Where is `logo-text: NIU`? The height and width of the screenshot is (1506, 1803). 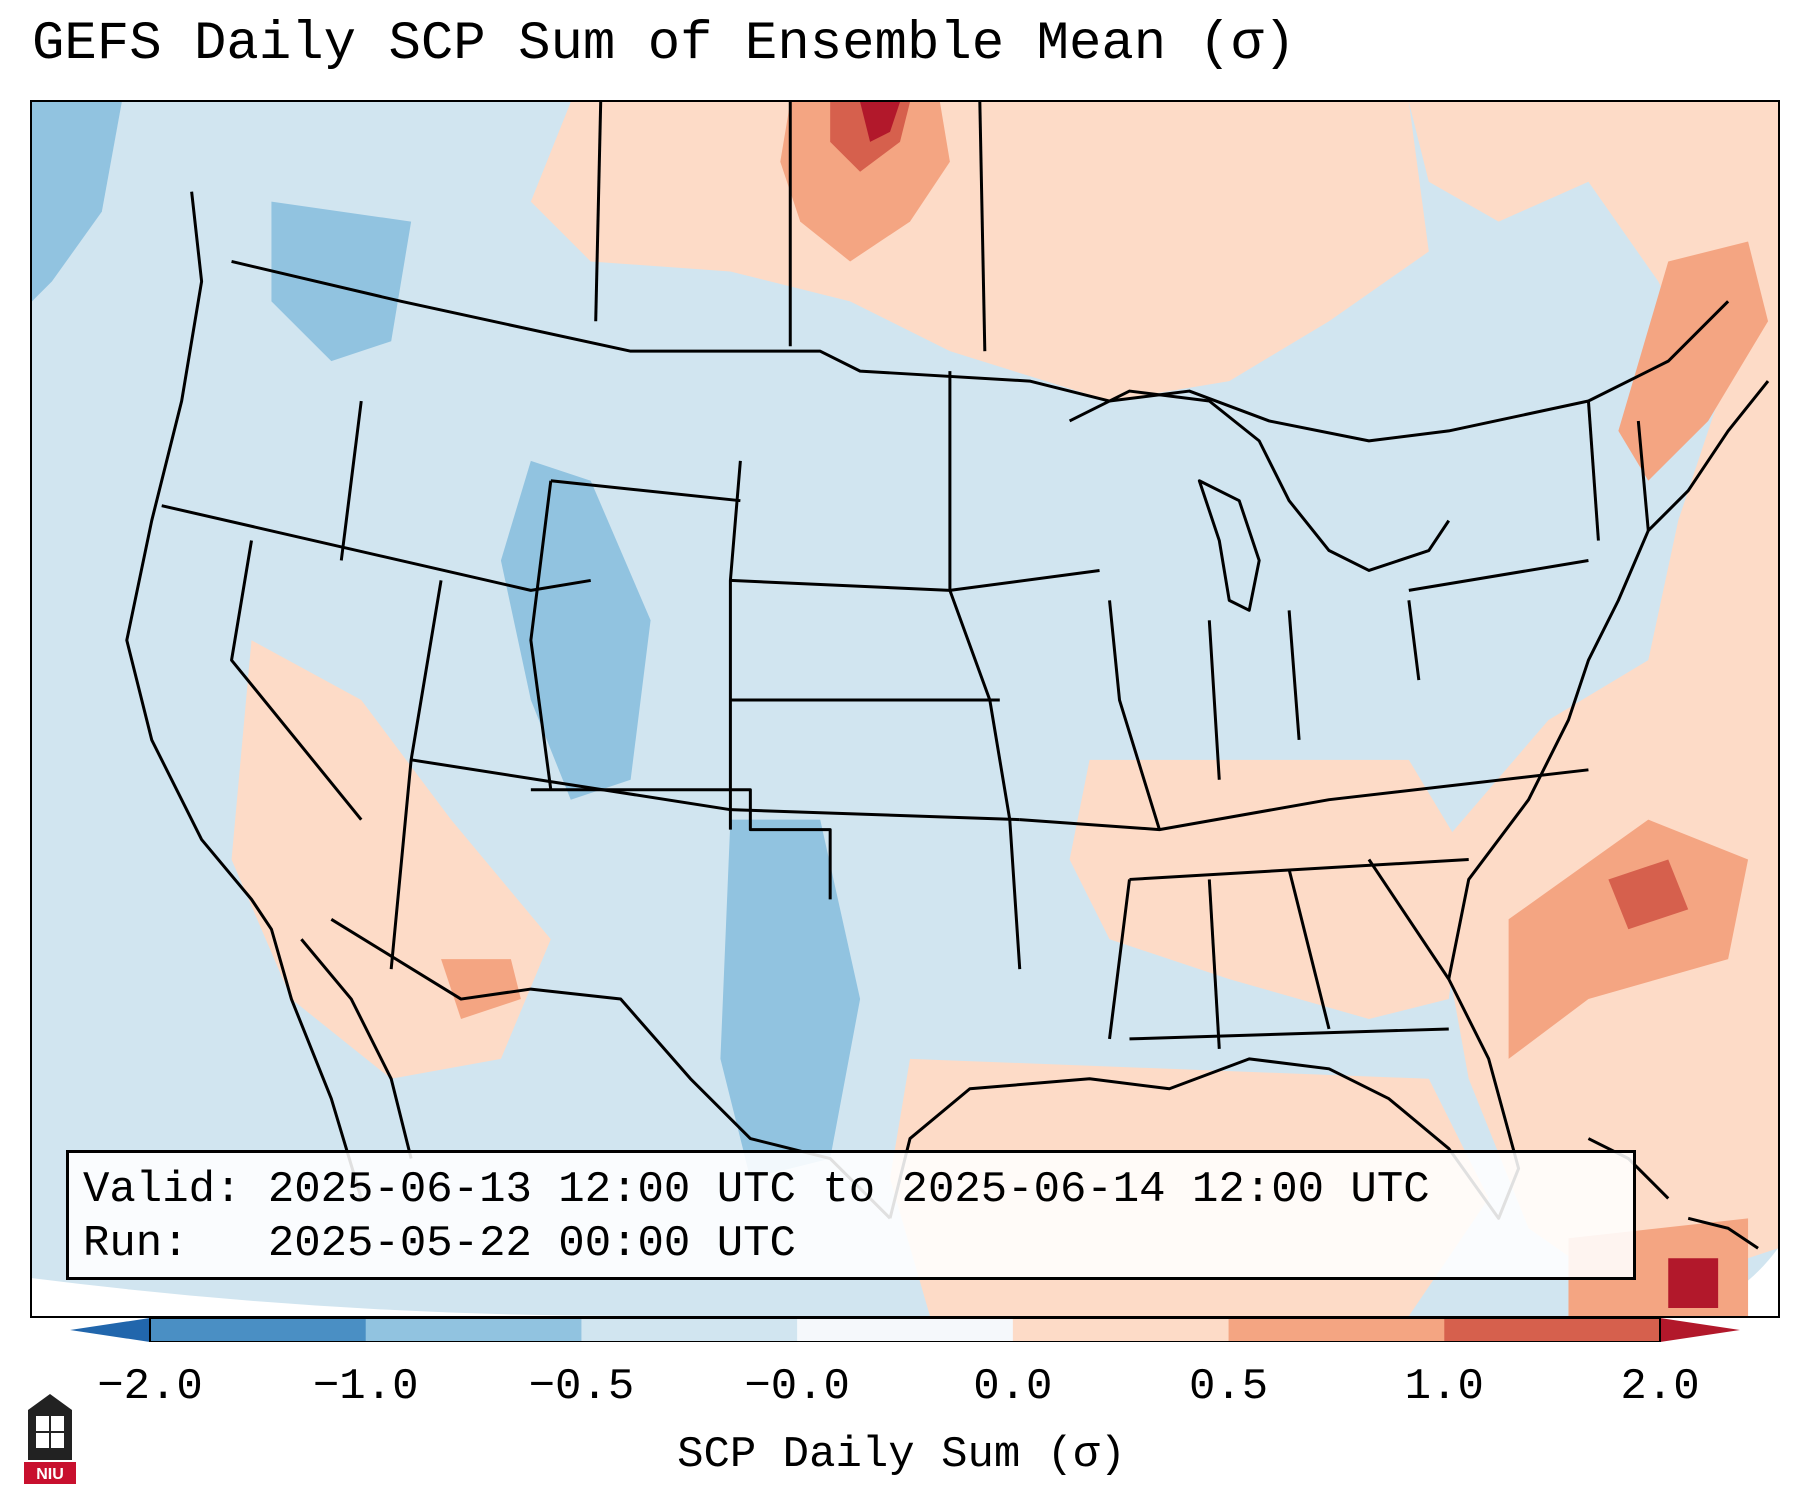
logo-text: NIU is located at coordinates (50, 1474).